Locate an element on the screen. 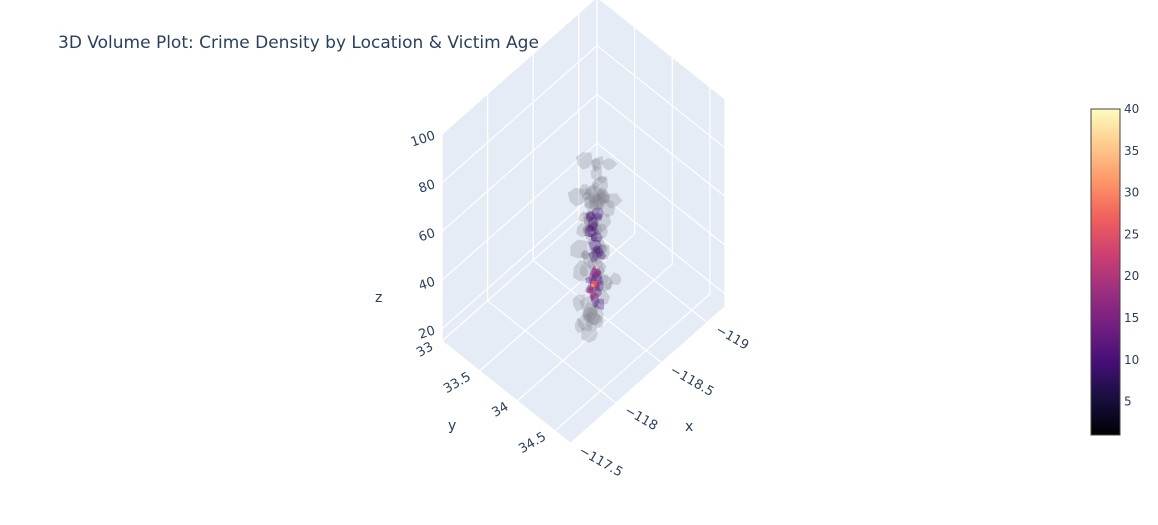  x-tick-label: −119 is located at coordinates (732, 338).